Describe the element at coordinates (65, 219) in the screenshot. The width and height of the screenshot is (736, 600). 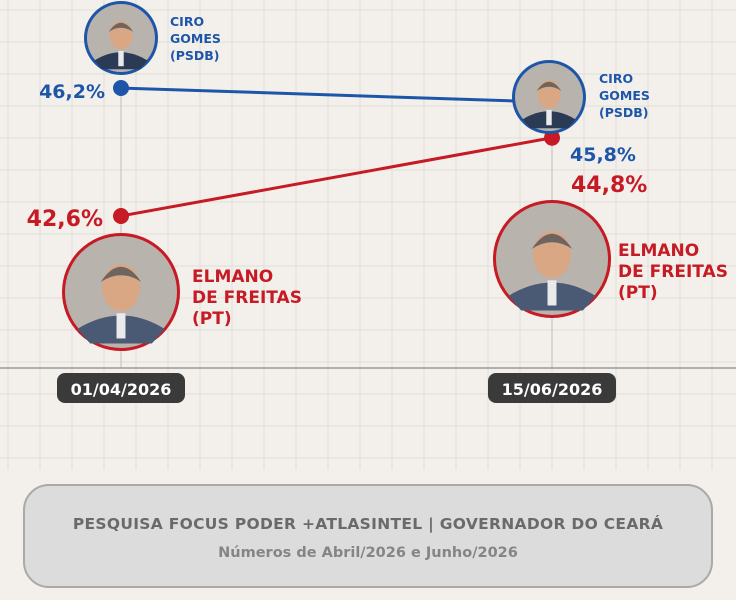
I see `data-label: 42,6%` at that location.